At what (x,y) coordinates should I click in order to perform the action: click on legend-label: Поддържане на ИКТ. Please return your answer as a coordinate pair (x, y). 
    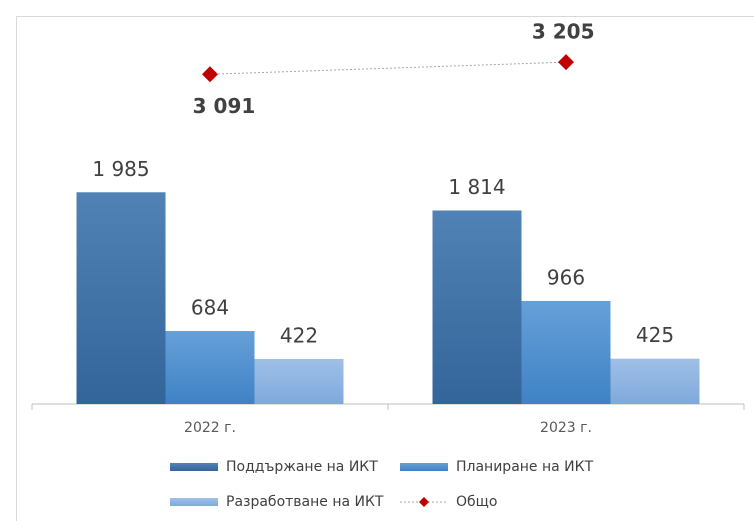
    Looking at the image, I should click on (302, 467).